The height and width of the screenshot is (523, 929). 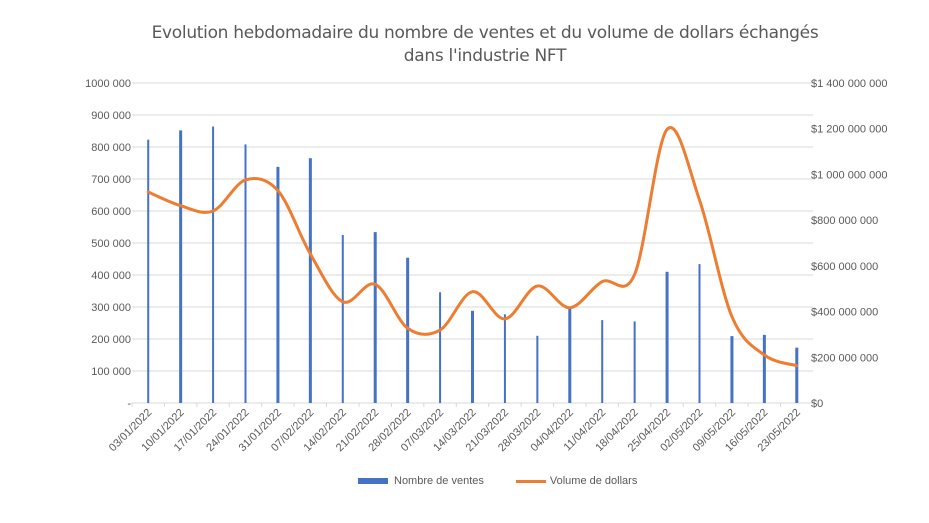 I want to click on legend-label-line: Volume de dollars, so click(x=593, y=481).